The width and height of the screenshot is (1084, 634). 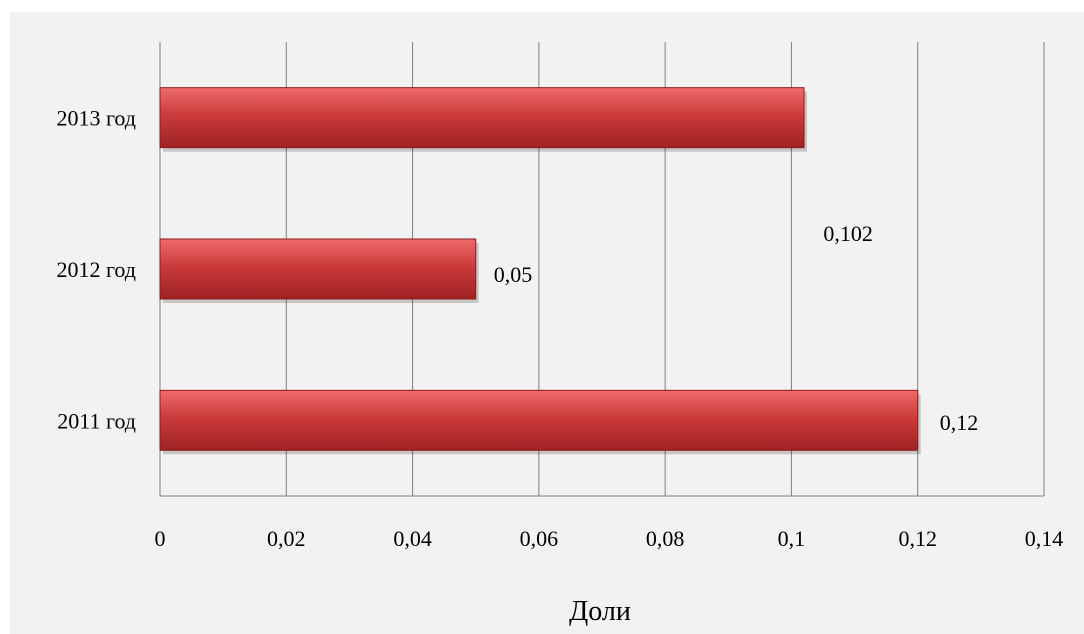 What do you see at coordinates (96, 269) in the screenshot?
I see `category-label: 2012 год` at bounding box center [96, 269].